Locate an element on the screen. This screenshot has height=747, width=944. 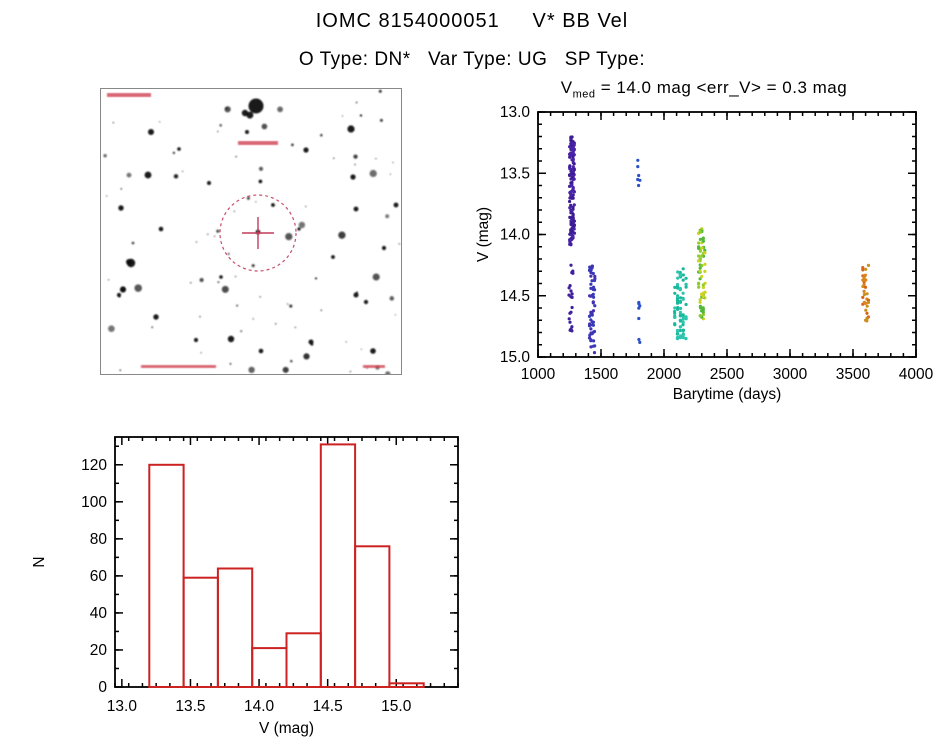
svg-text: 1500 is located at coordinates (601, 374).